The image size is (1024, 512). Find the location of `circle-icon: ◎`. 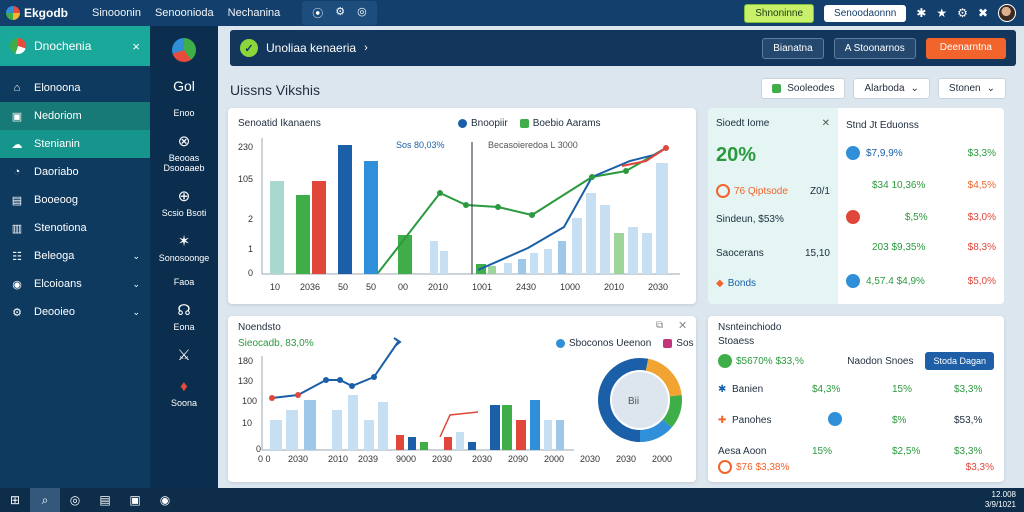

circle-icon: ◎ is located at coordinates (362, 12).